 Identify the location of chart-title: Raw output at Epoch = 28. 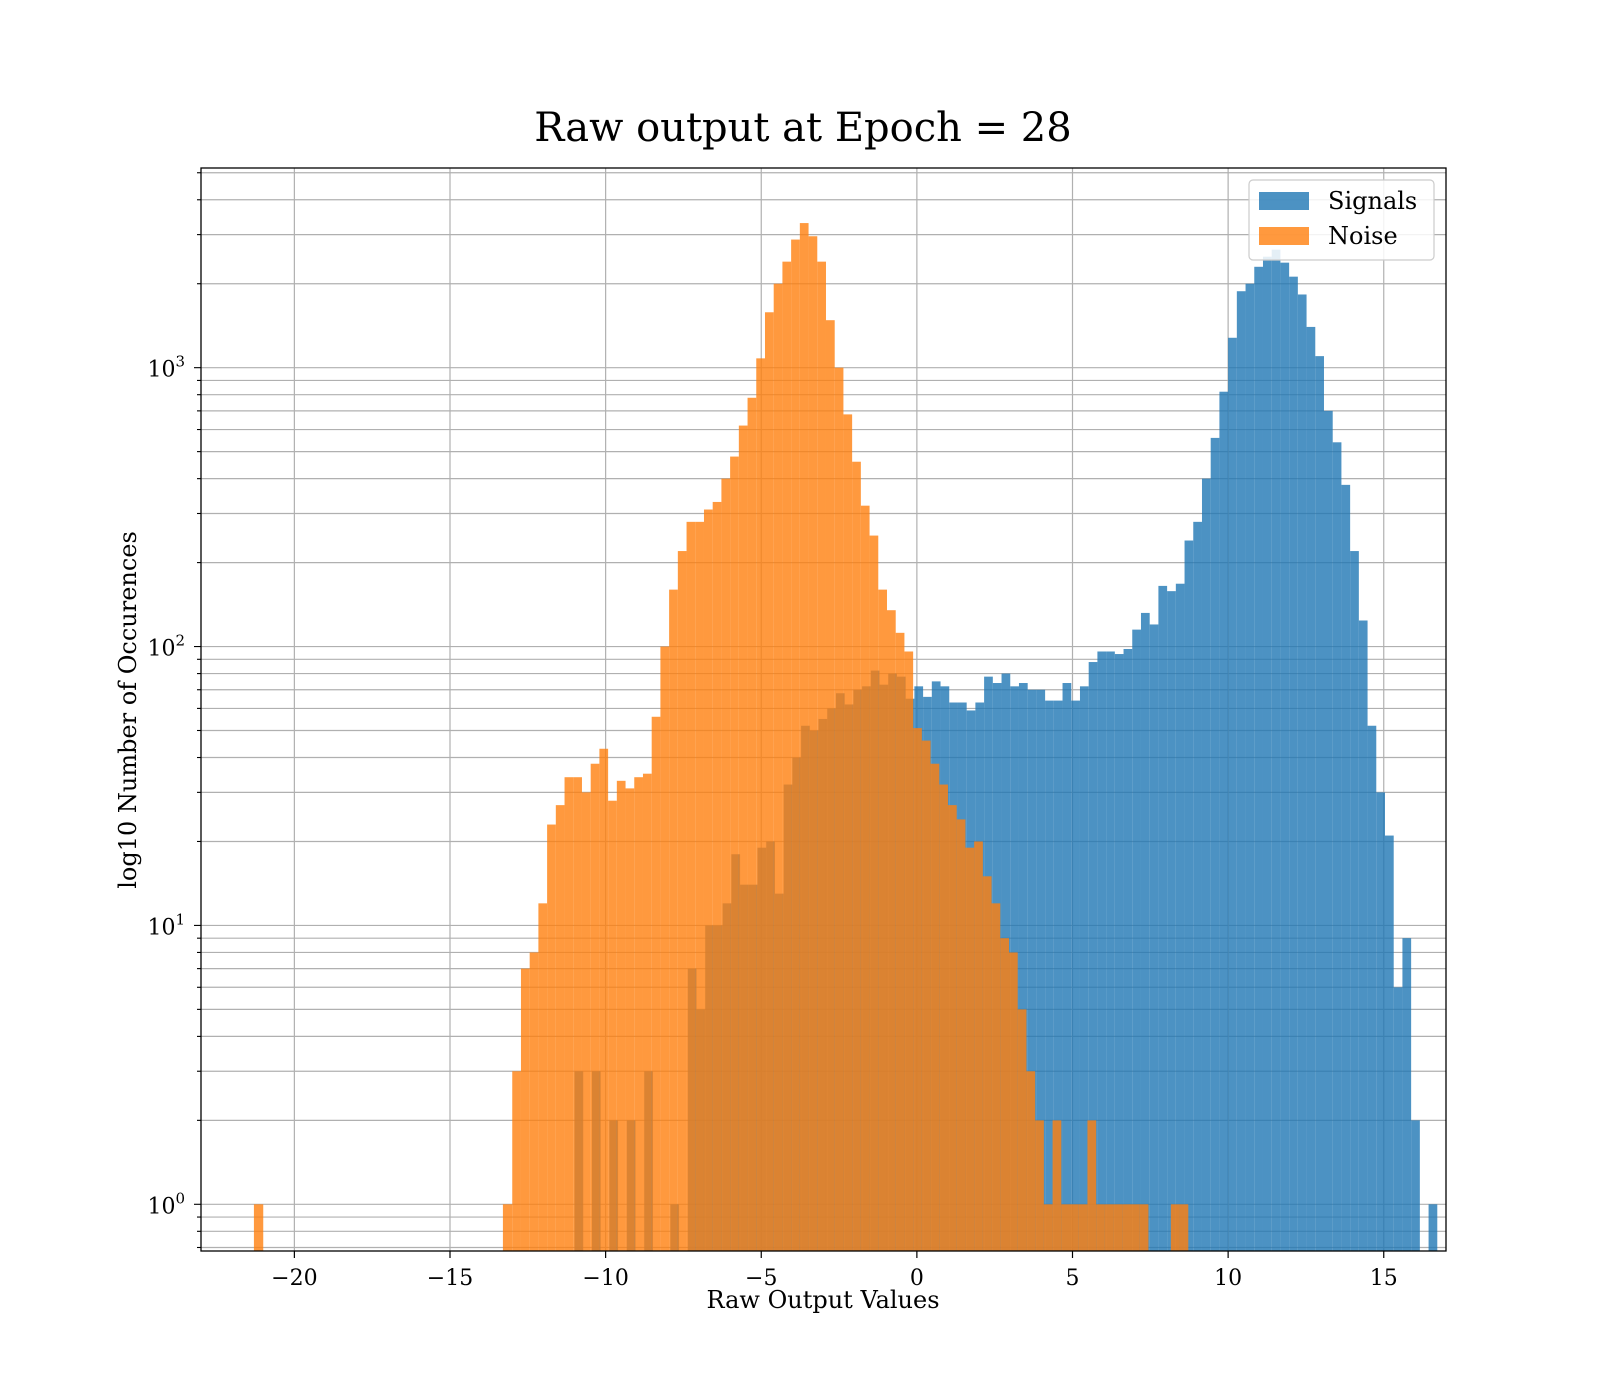
(802, 128).